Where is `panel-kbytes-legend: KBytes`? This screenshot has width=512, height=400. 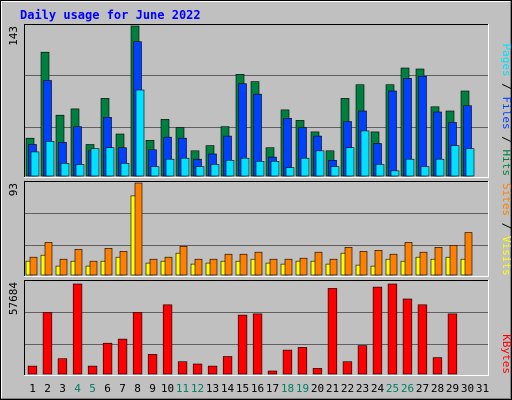 panel-kbytes-legend: KBytes is located at coordinates (506, 354).